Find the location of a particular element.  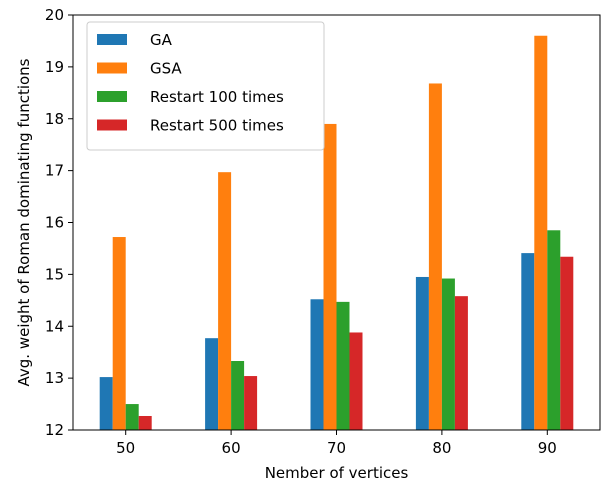

y-axis: 12 13 14 15 16 17 18 19 20 is located at coordinates (59, 222).